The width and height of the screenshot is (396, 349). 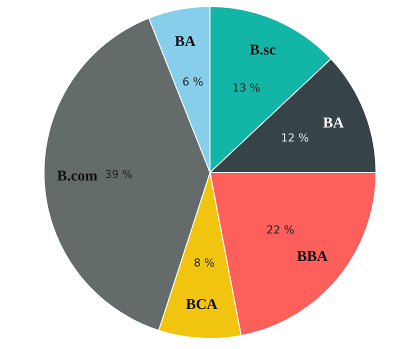 I want to click on data-label: 8 %, so click(x=204, y=263).